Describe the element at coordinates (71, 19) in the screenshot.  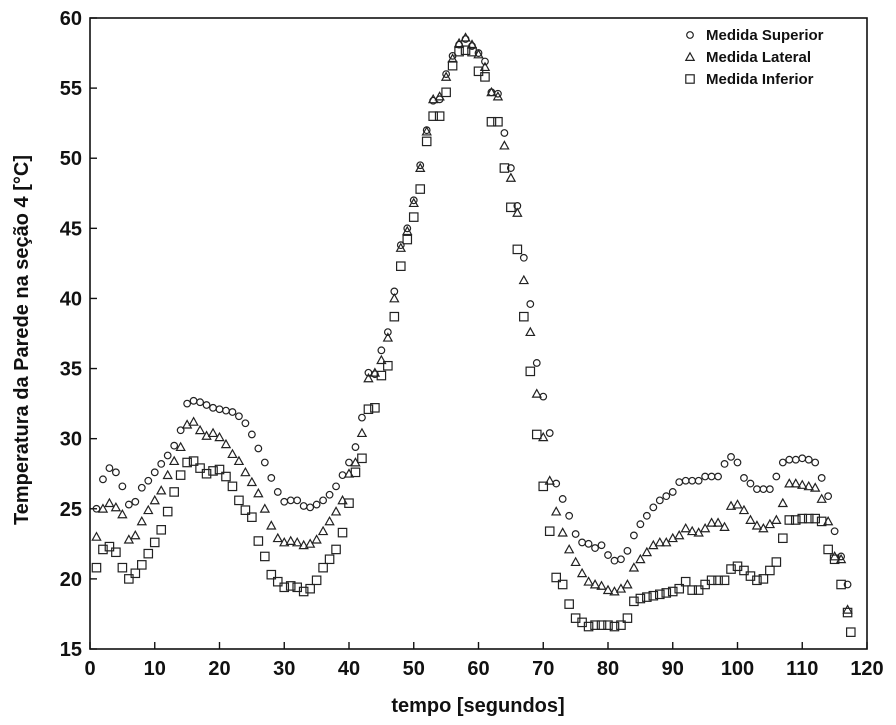
I see `y-tick-label: 60` at that location.